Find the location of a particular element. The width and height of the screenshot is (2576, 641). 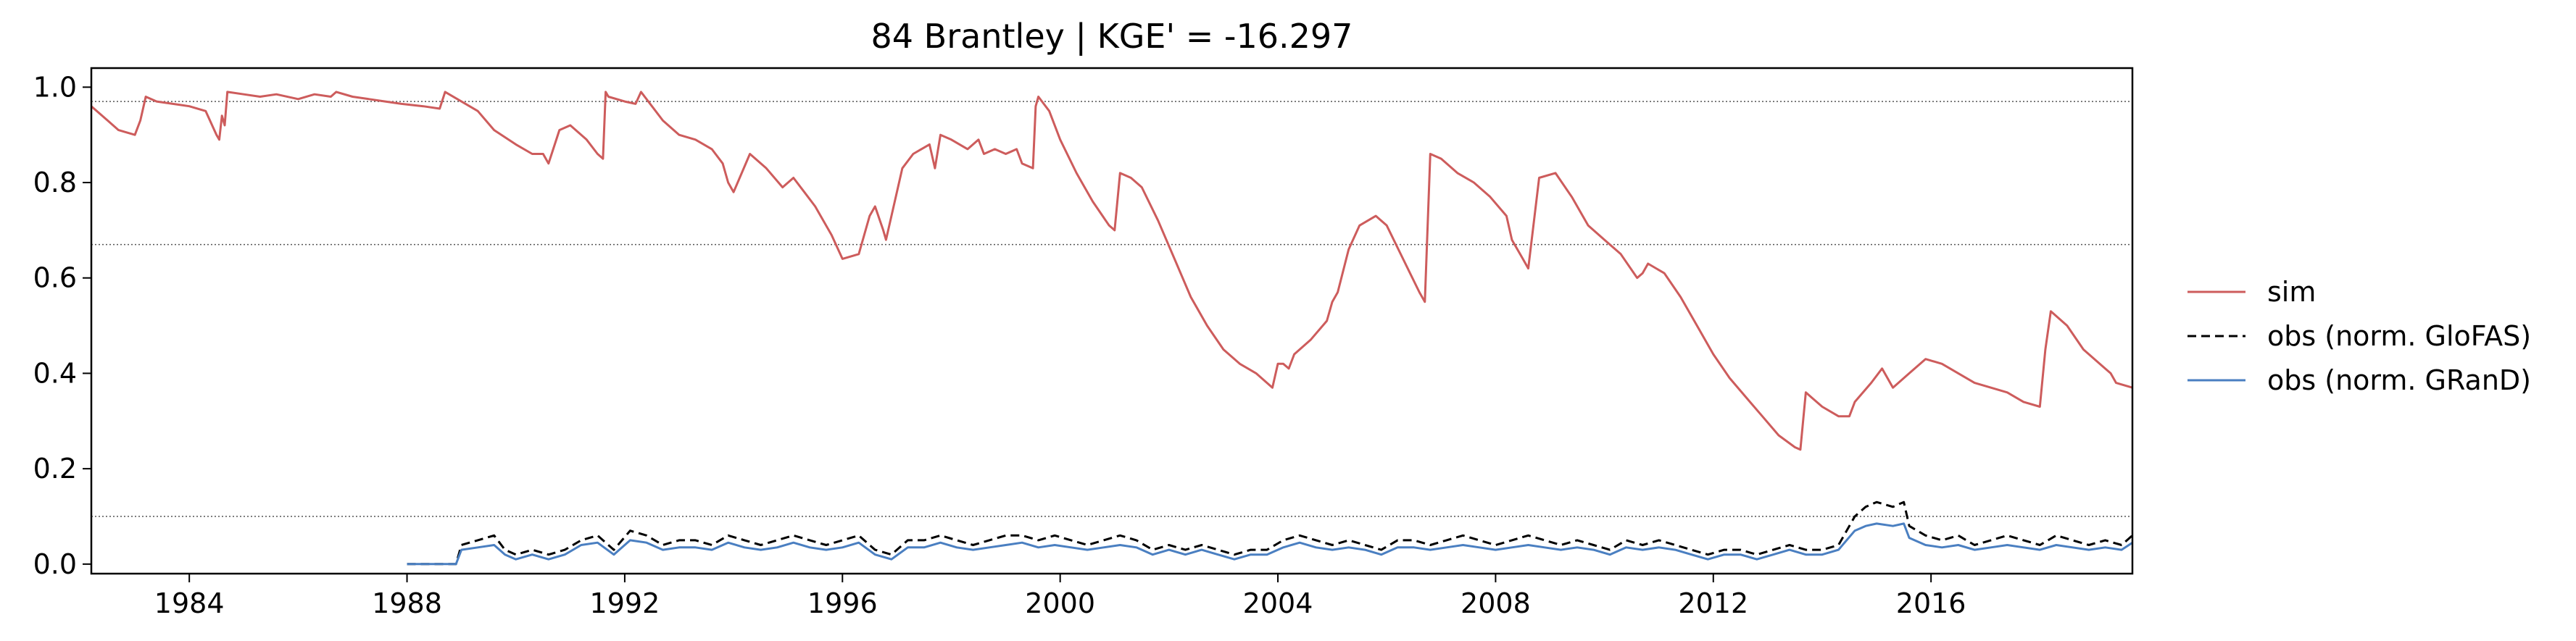

legend-label-sim: sim is located at coordinates (2291, 292).